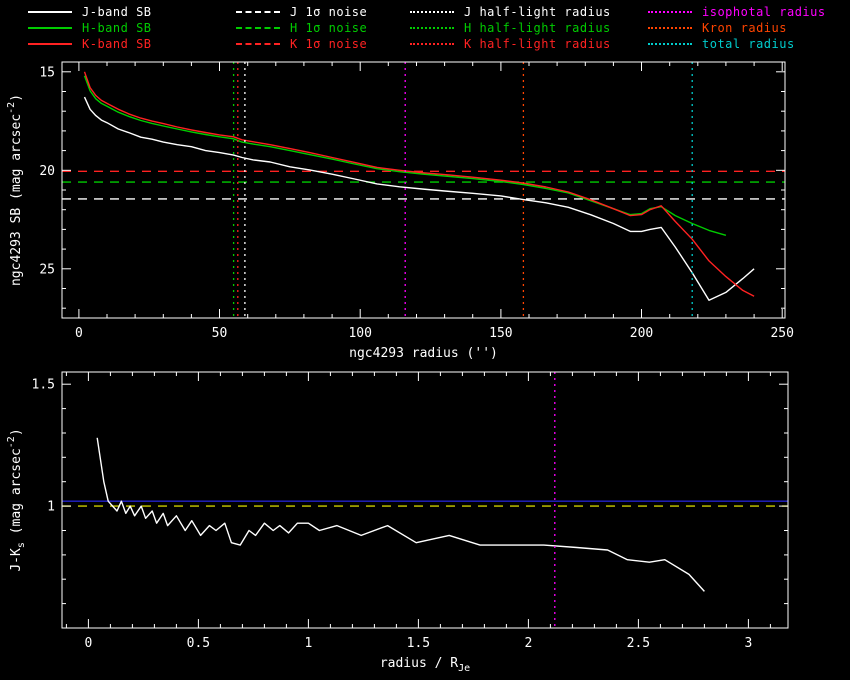  What do you see at coordinates (51, 507) in the screenshot?
I see `y-tick-label: 1` at bounding box center [51, 507].